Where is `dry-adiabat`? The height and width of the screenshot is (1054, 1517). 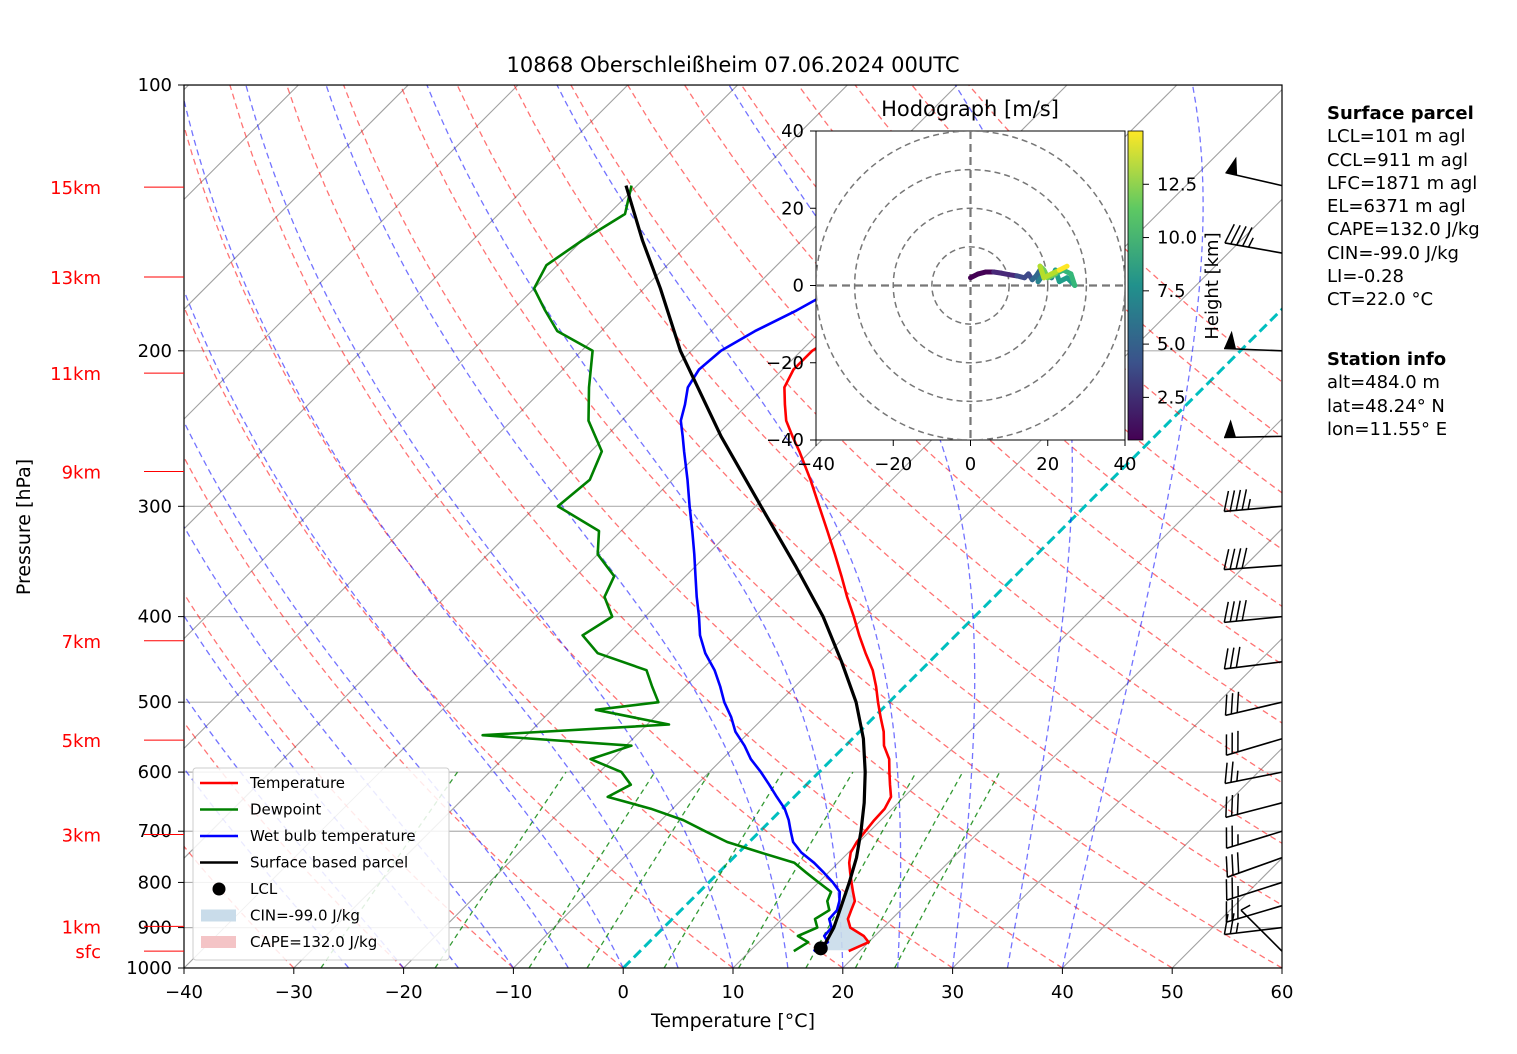 dry-adiabat is located at coordinates (1068, 289).